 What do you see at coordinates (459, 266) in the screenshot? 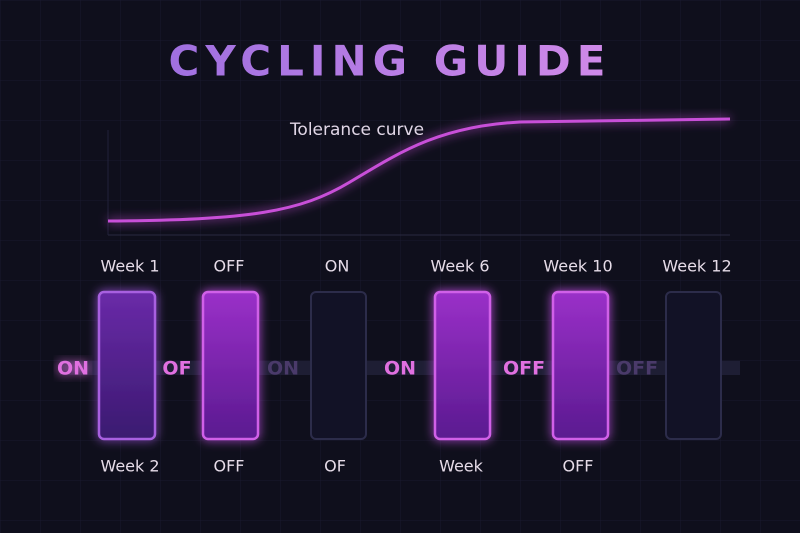
I see `week-label: Week 6` at bounding box center [459, 266].